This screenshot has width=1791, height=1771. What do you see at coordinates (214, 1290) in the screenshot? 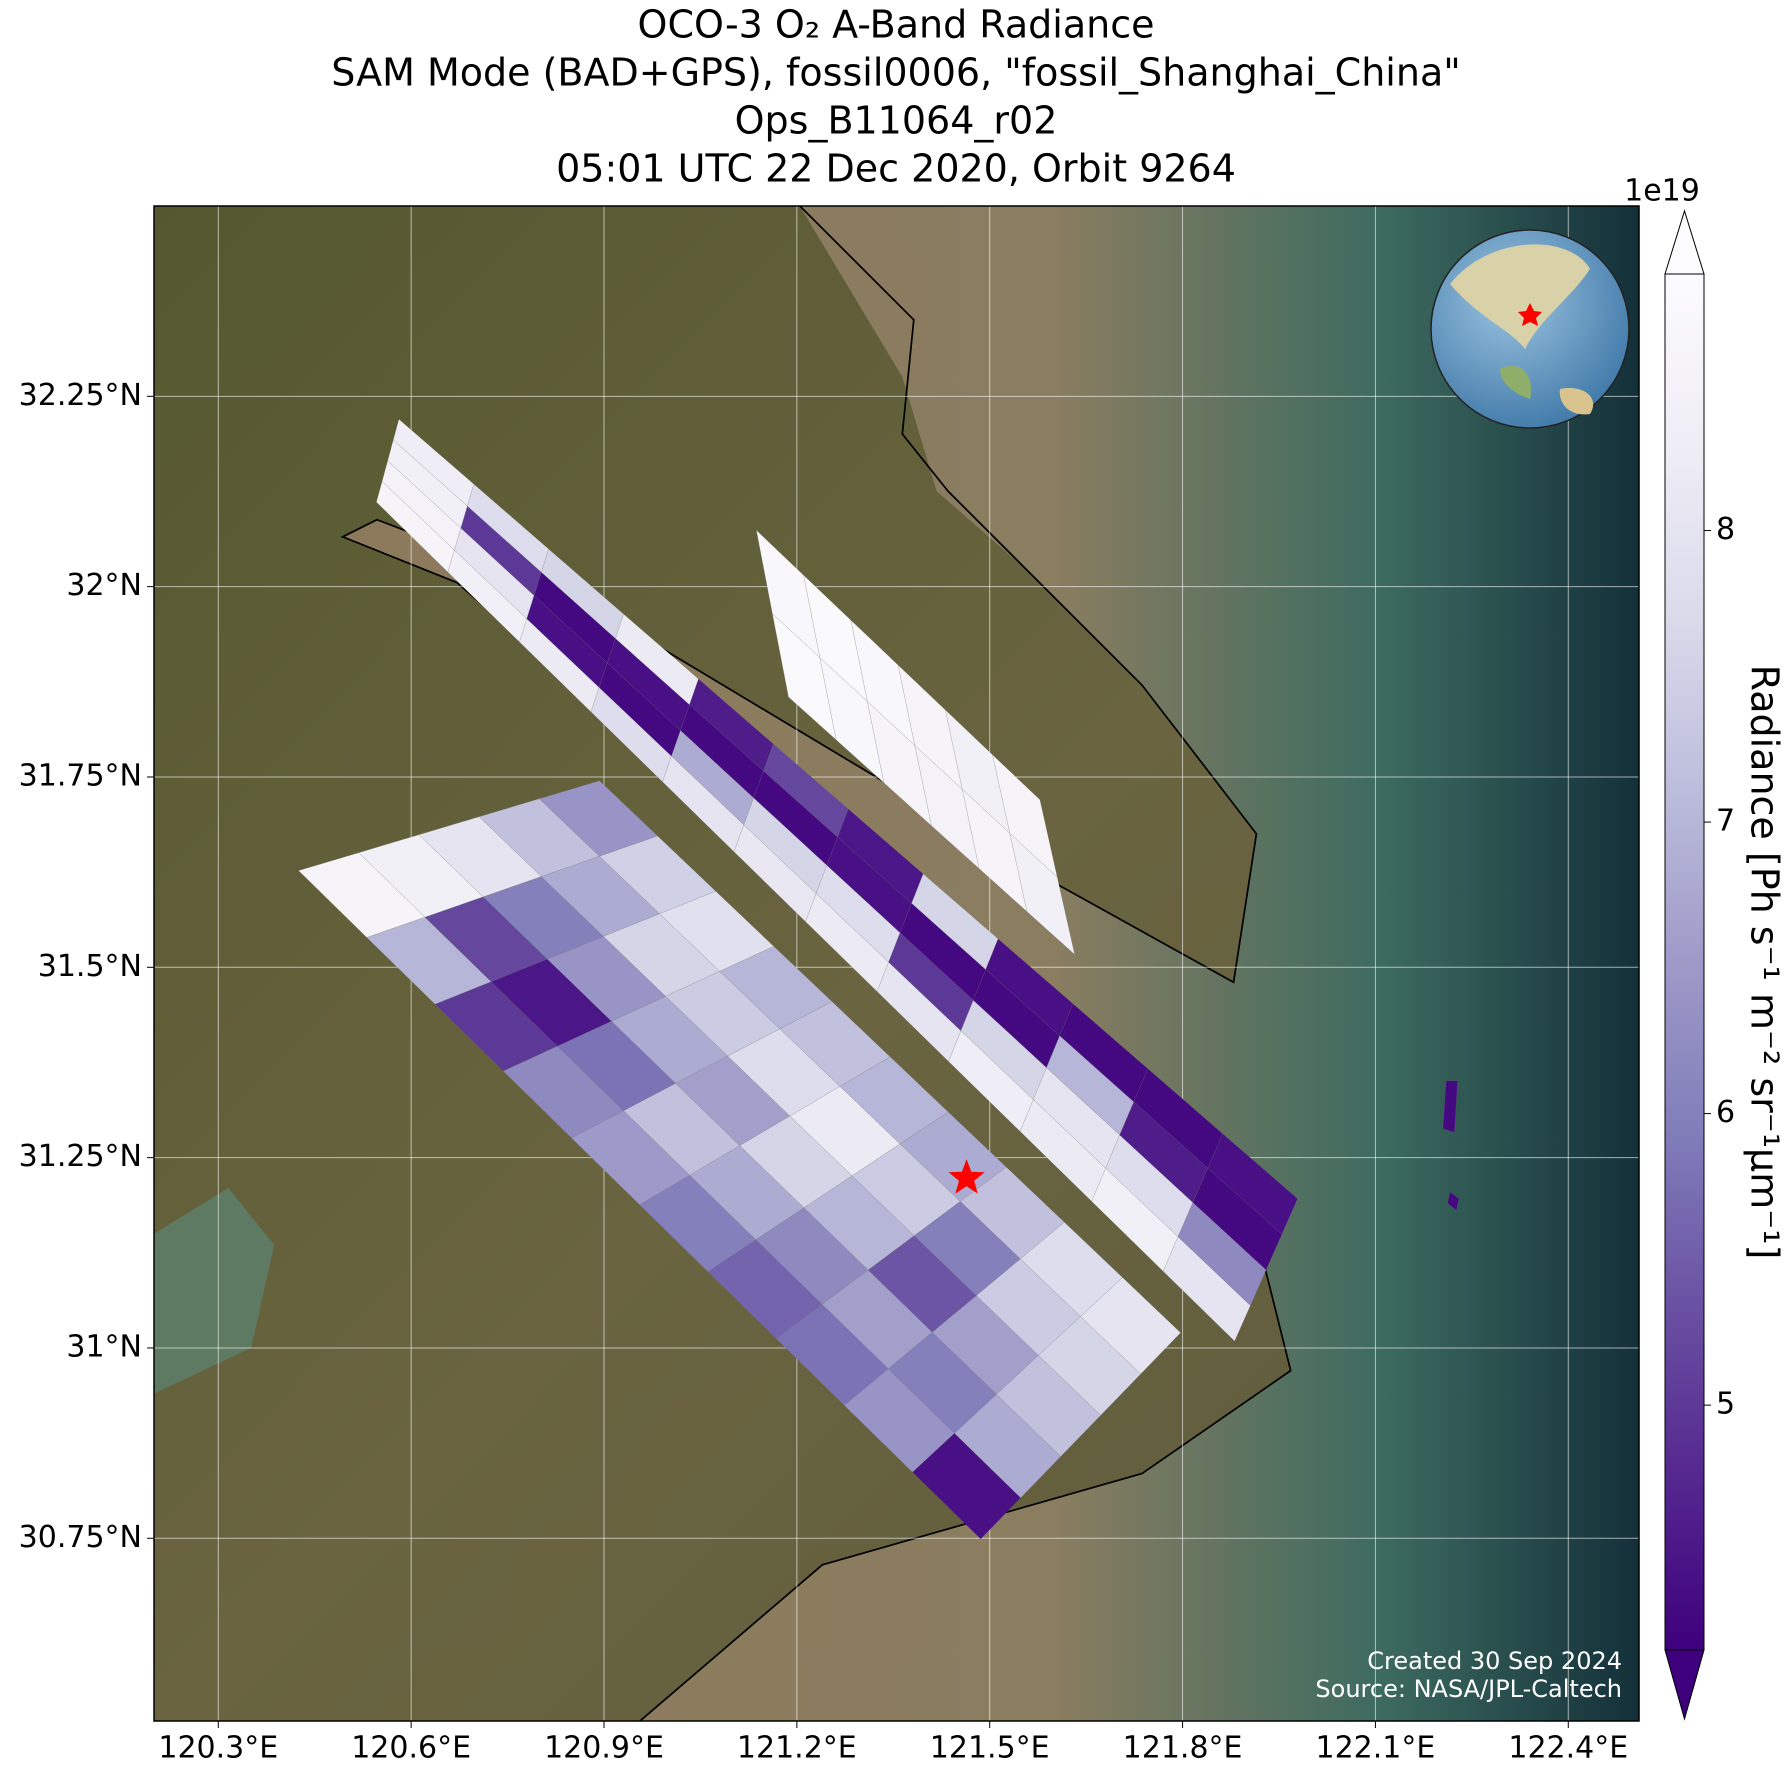
I see `lake` at bounding box center [214, 1290].